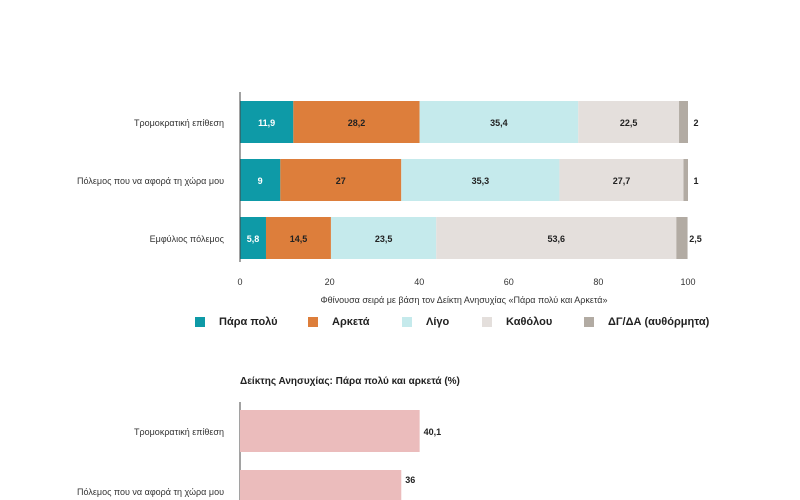 The width and height of the screenshot is (800, 500). Describe the element at coordinates (419, 282) in the screenshot. I see `x-tick-label: 40` at that location.